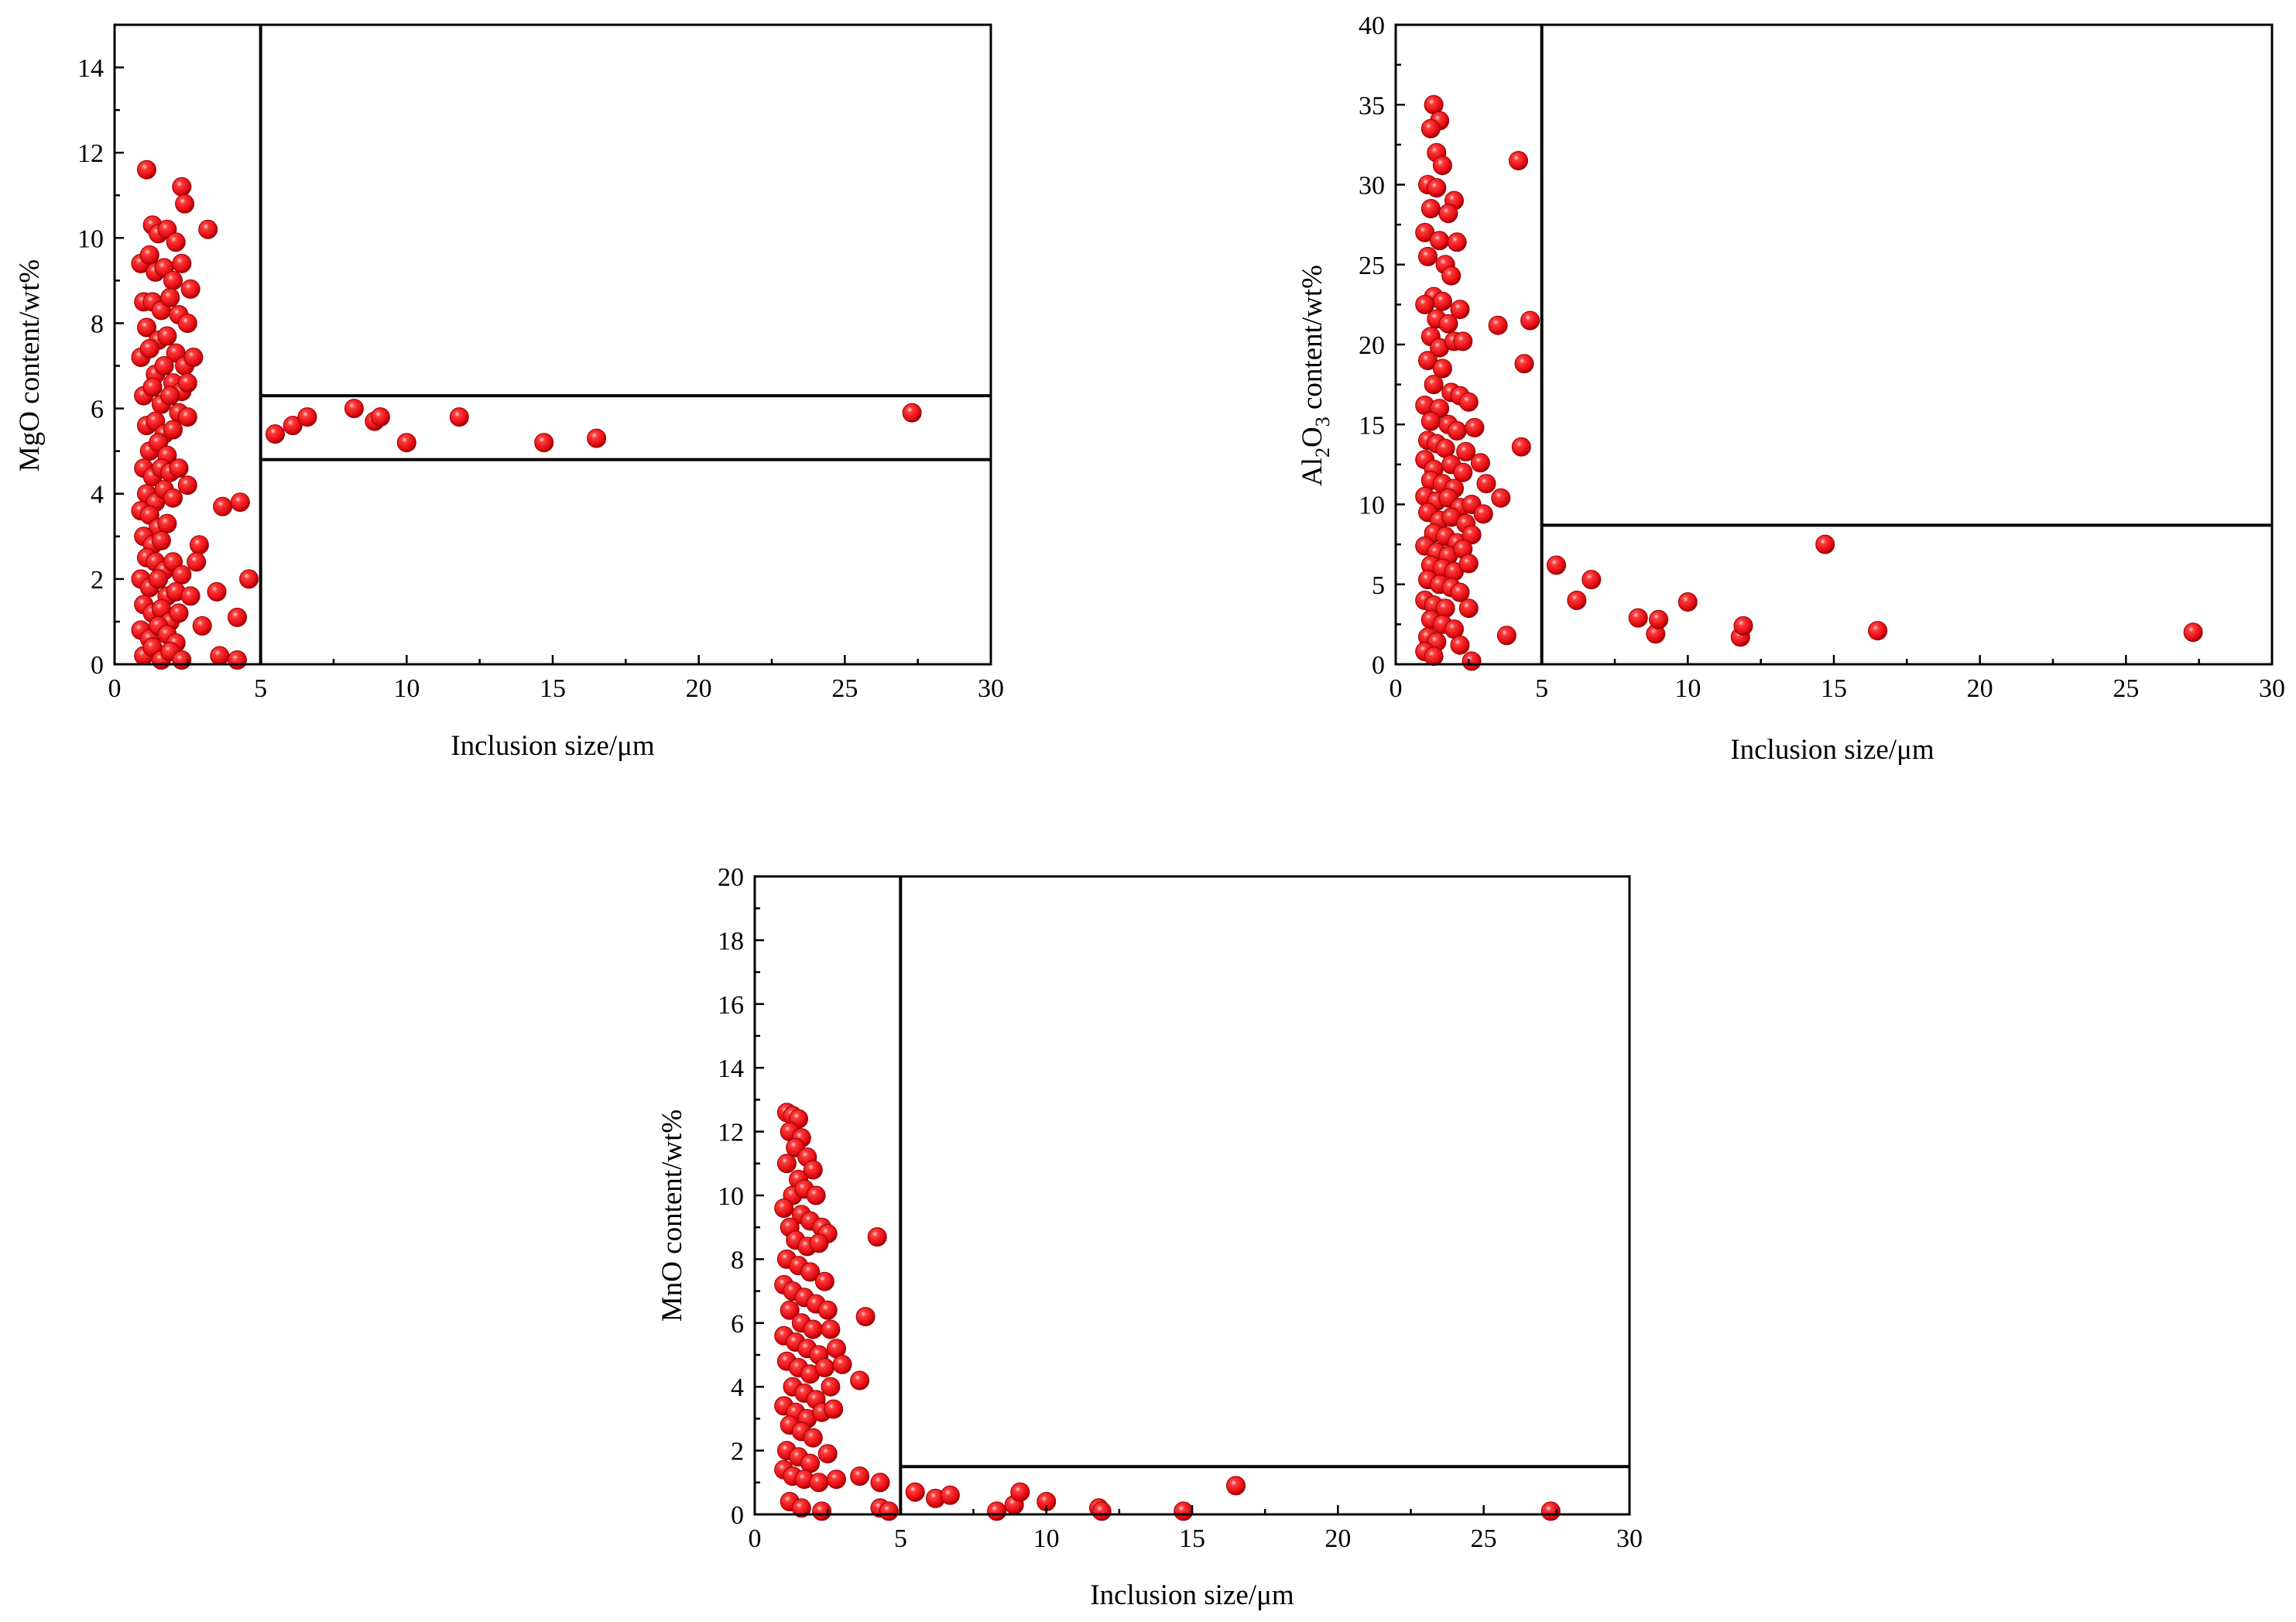 Image resolution: width=2296 pixels, height=1622 pixels. Describe the element at coordinates (115, 689) in the screenshot. I see `mgo-x-tick-label: 0` at that location.